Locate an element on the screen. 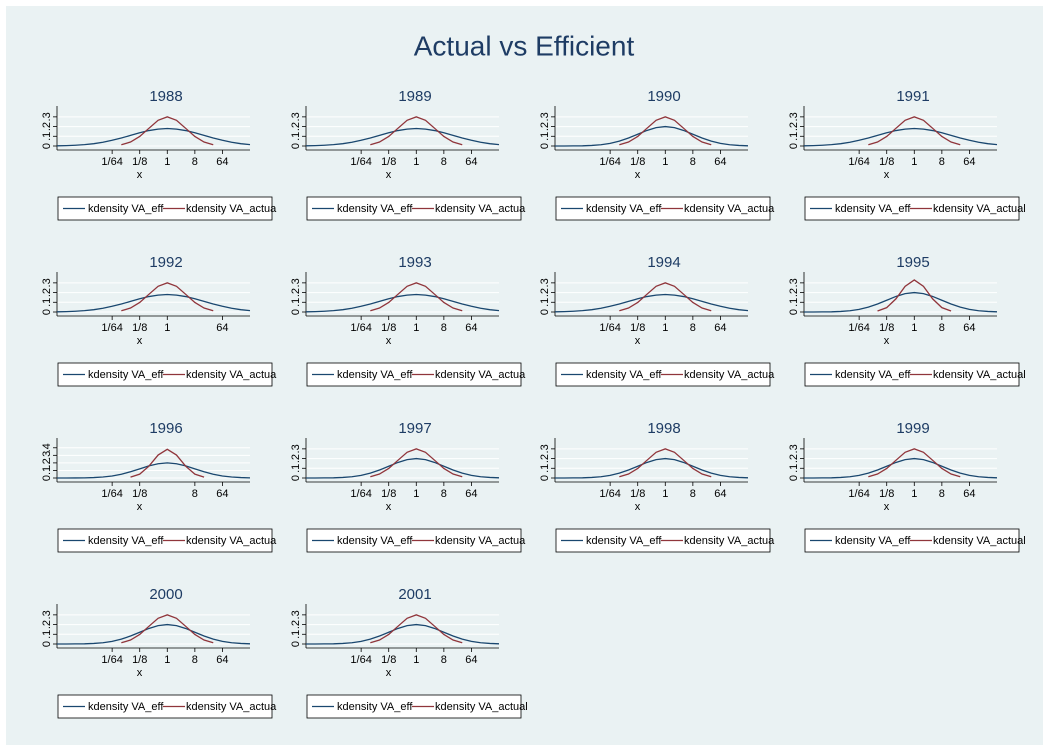  panel-title: 1997 is located at coordinates (414, 428).